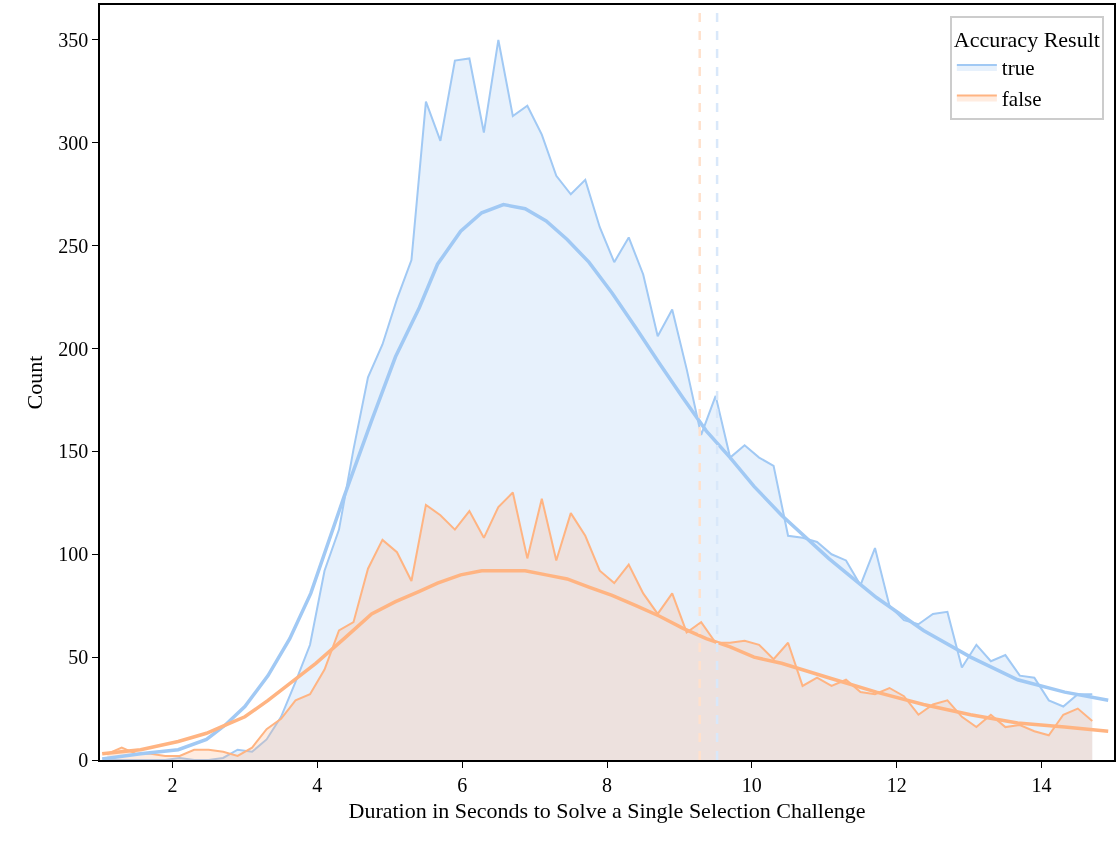 The width and height of the screenshot is (1118, 846). Describe the element at coordinates (73, 245) in the screenshot. I see `y-tick-label: 250` at that location.